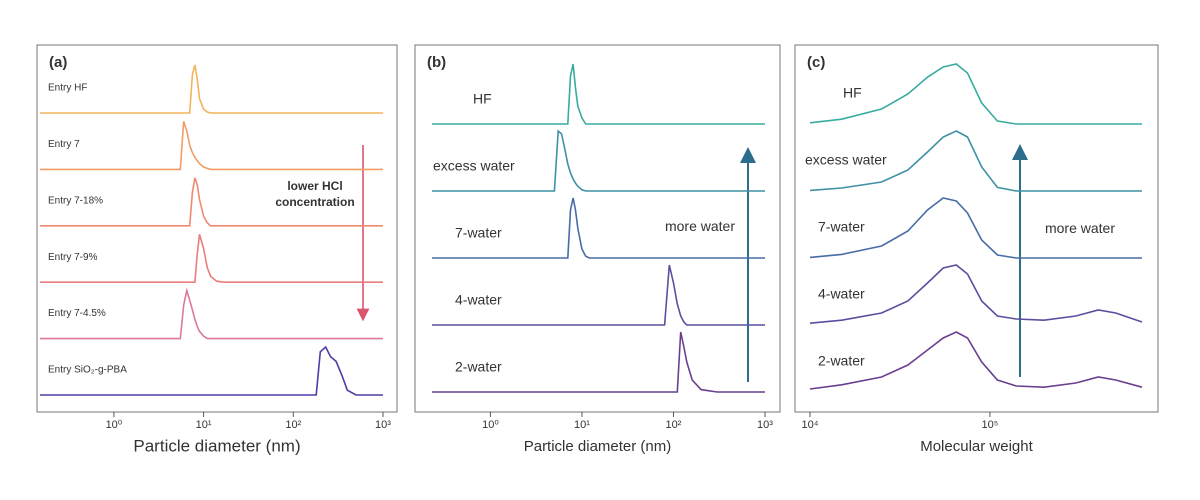 The height and width of the screenshot is (500, 1200). I want to click on series-label: Entry 7-18%, so click(75, 200).